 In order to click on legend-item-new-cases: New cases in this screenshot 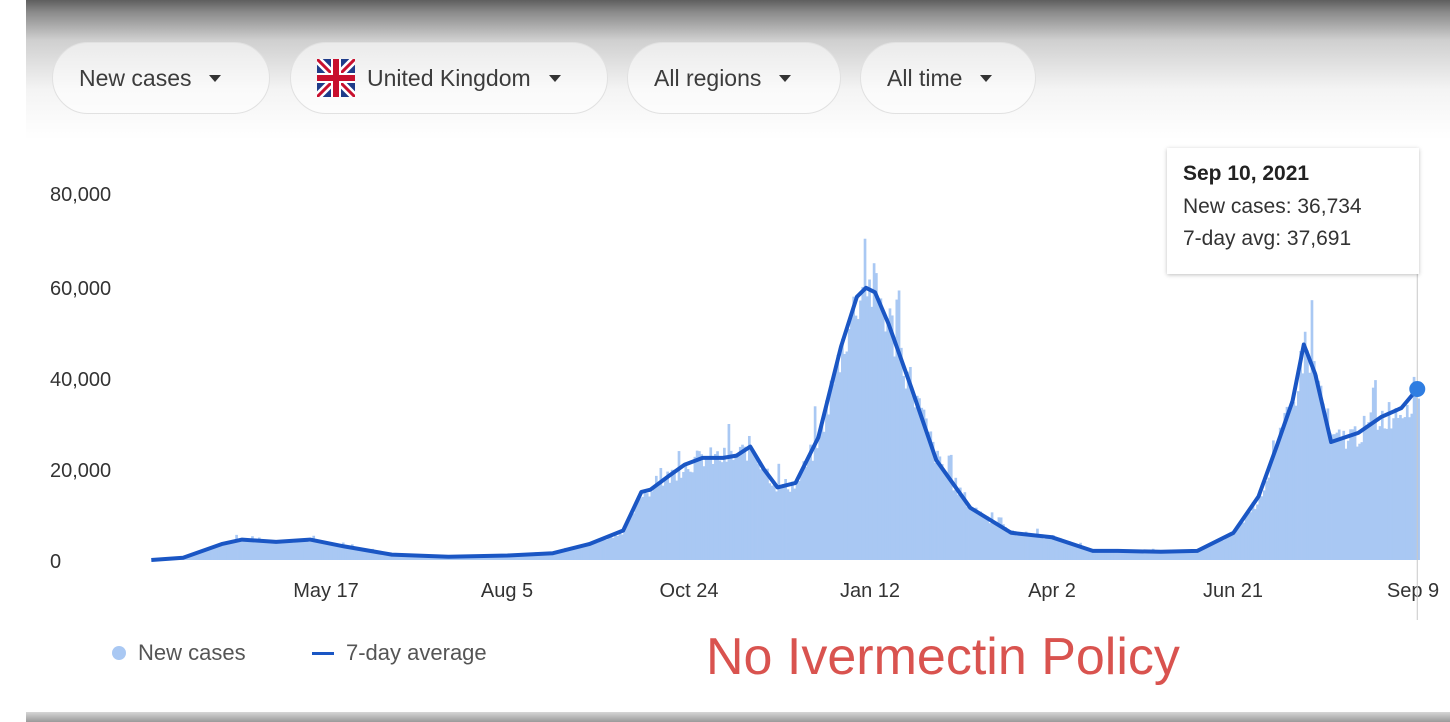, I will do `click(179, 653)`.